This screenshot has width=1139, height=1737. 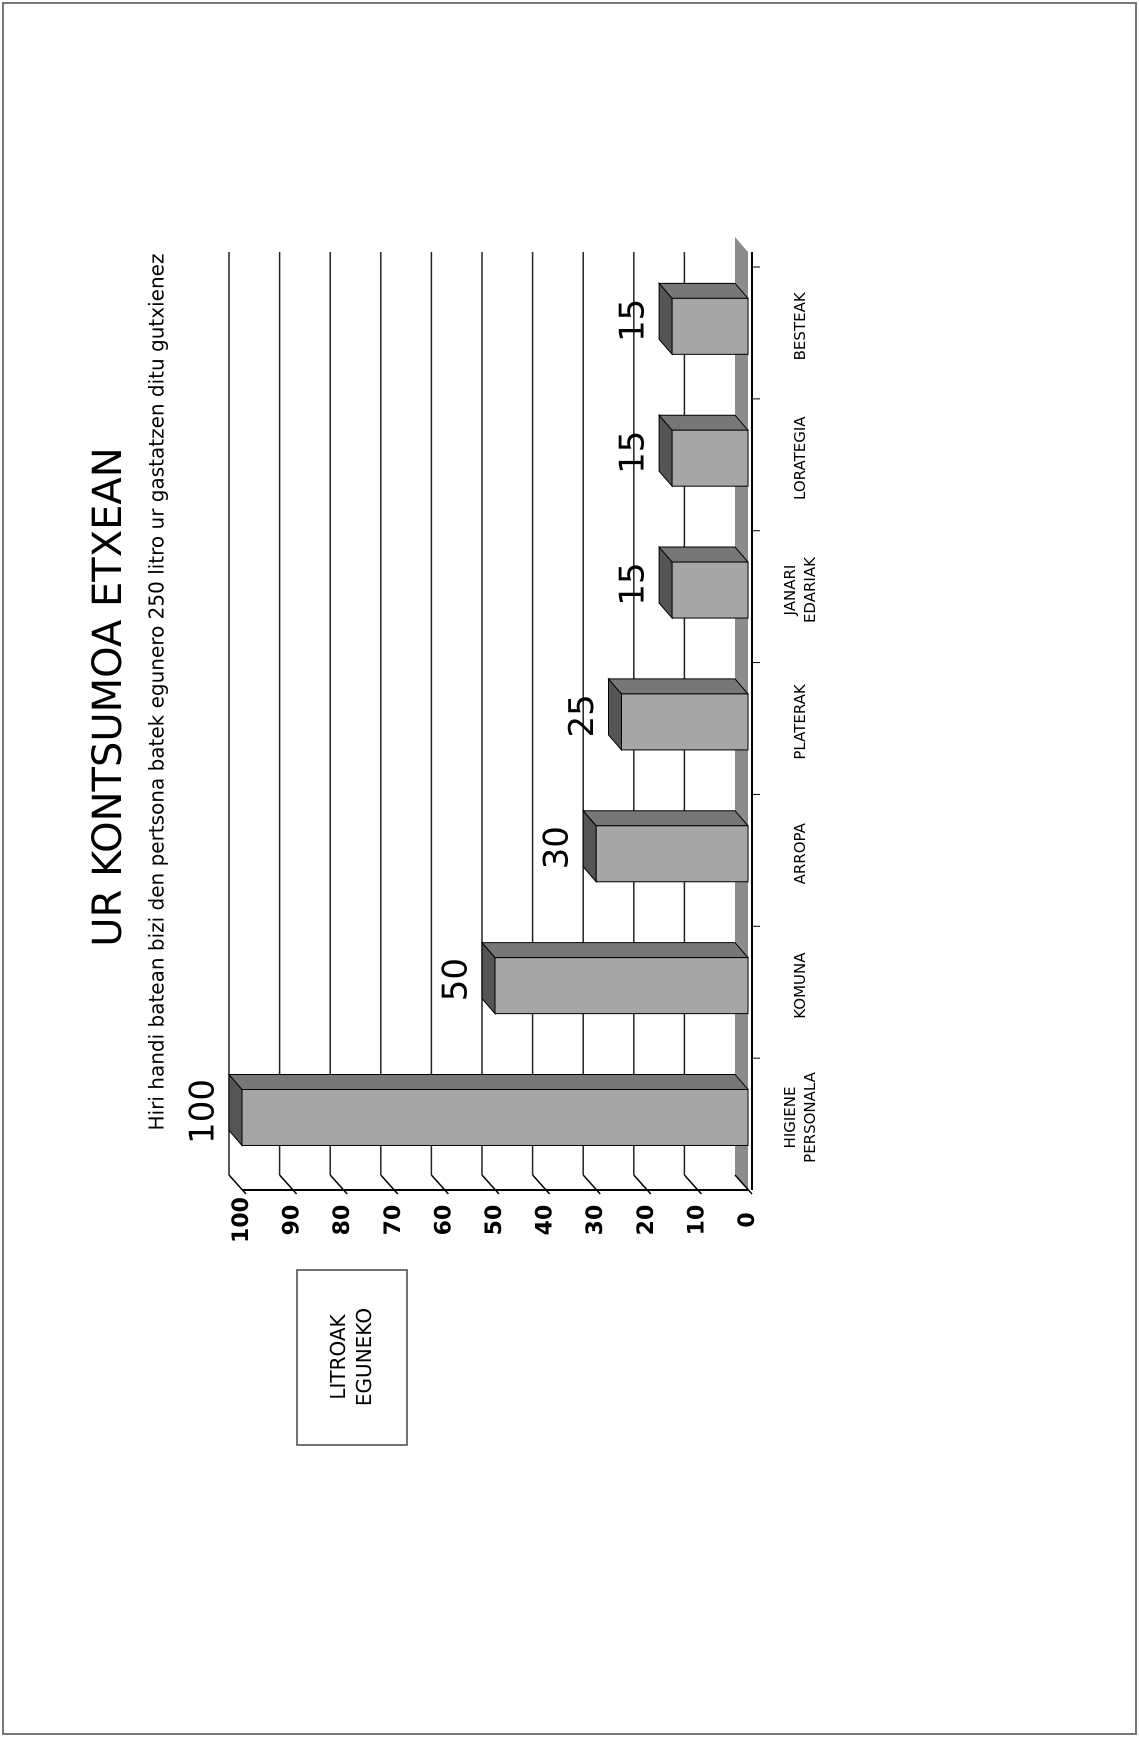 I want to click on x-tick-label: HIGIENE PERSONALA, so click(x=800, y=1116).